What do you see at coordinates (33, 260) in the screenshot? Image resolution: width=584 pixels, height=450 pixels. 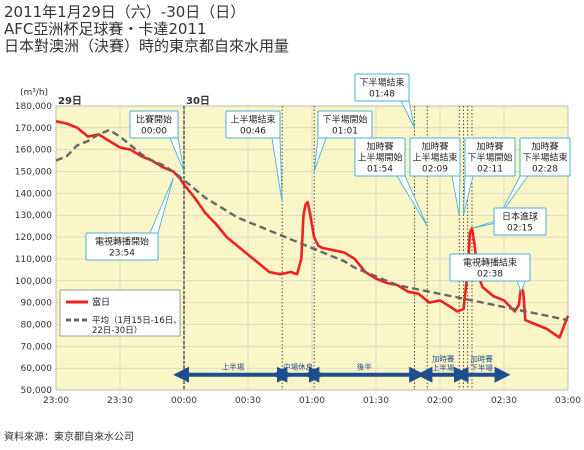 I see `y-tick-label: 110,000` at bounding box center [33, 260].